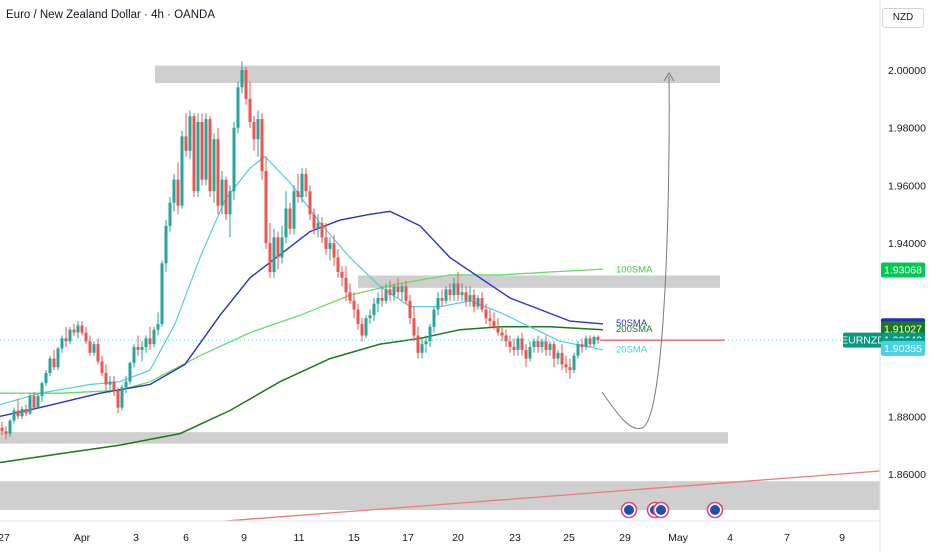  What do you see at coordinates (903, 348) in the screenshot?
I see `price-label-box` at bounding box center [903, 348].